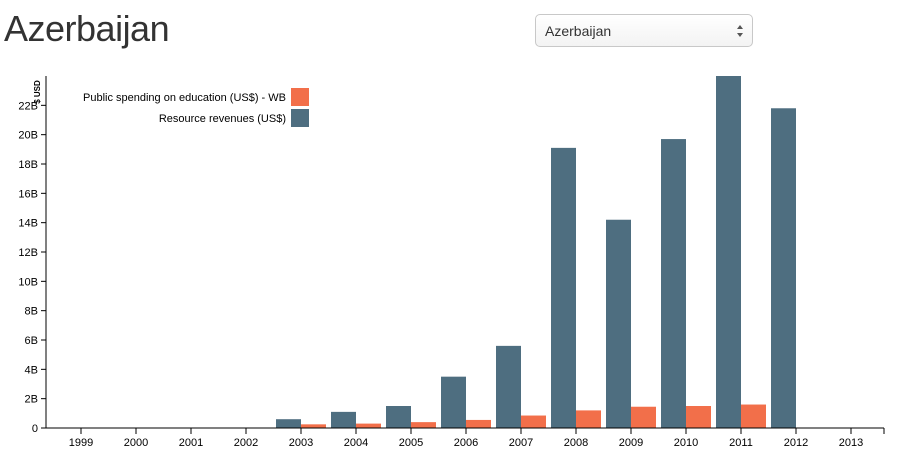  I want to click on x-tick-label: 2002, so click(246, 443).